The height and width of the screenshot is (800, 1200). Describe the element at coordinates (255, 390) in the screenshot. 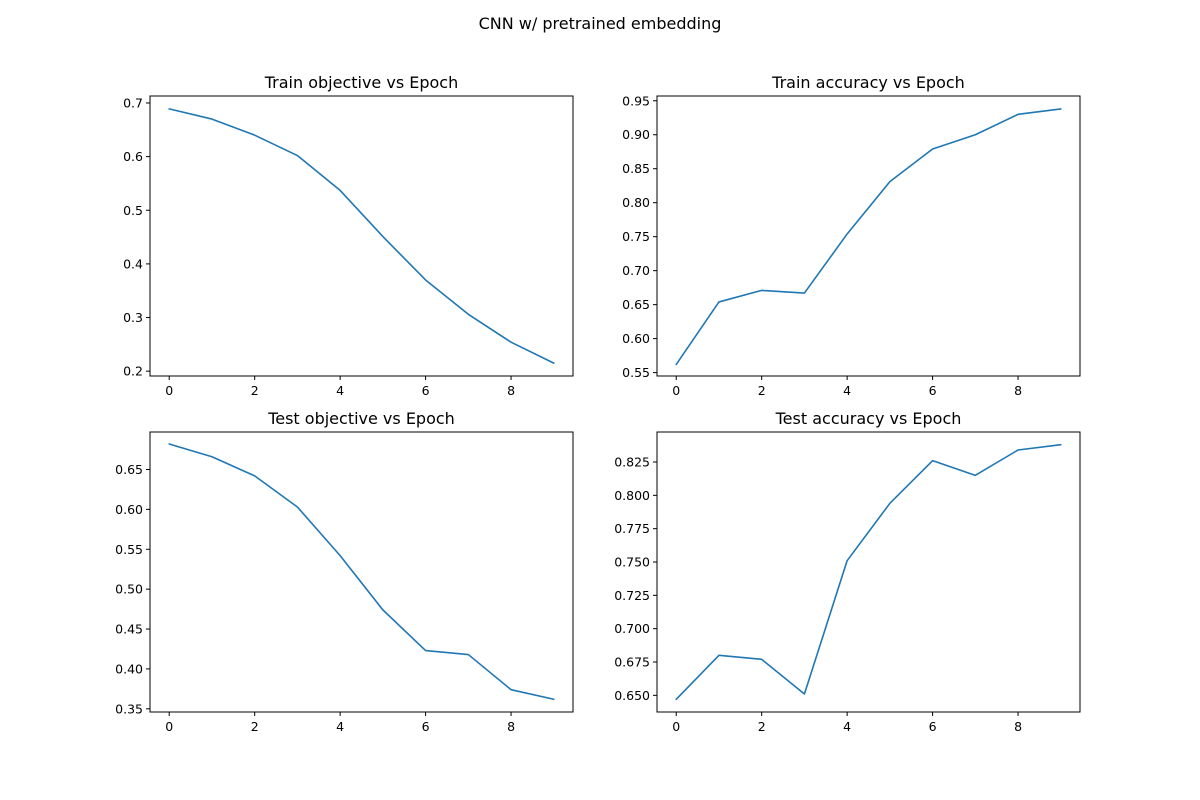

I see `train-objective-xtick-label: 2` at that location.